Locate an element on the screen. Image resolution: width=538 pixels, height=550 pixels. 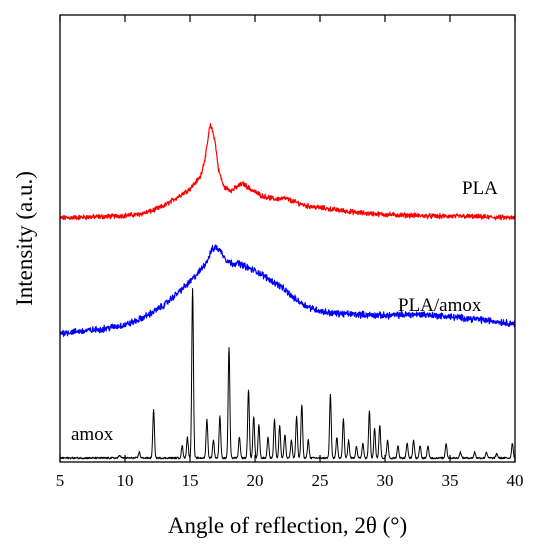
x-tick-label-10: 10 is located at coordinates (125, 480).